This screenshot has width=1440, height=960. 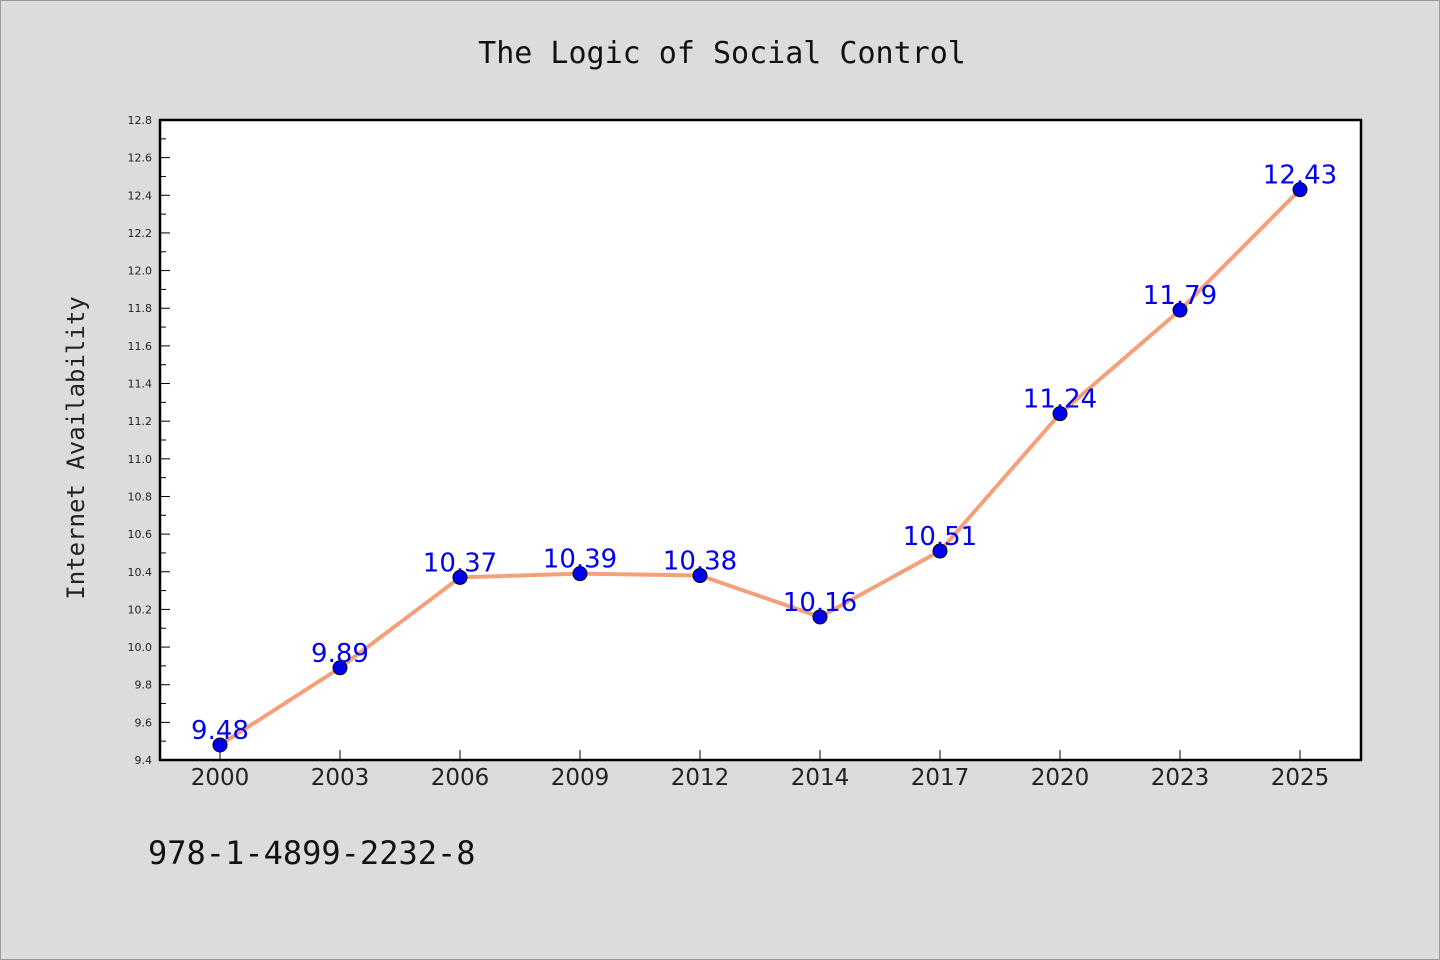 What do you see at coordinates (140, 496) in the screenshot?
I see `y-tick-label: 10.8` at bounding box center [140, 496].